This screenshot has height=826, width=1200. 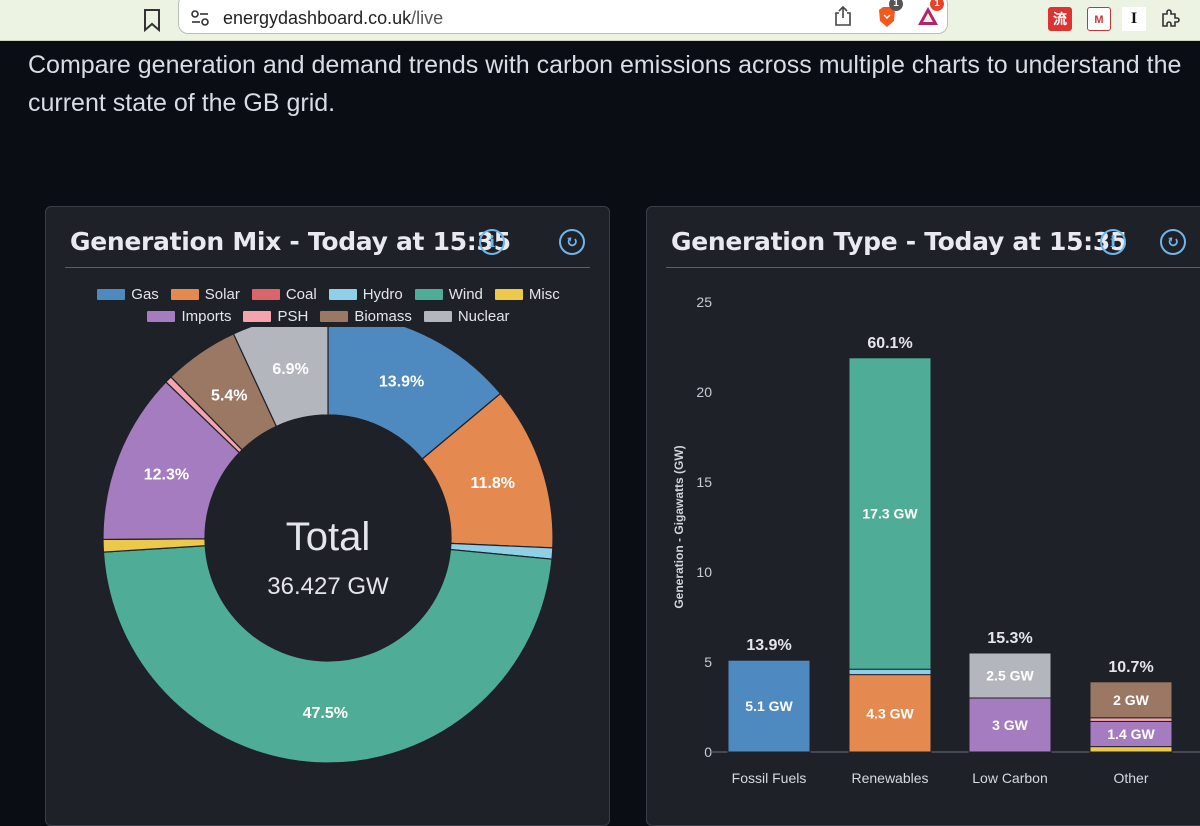 What do you see at coordinates (145, 294) in the screenshot?
I see `legend-label: Gas` at bounding box center [145, 294].